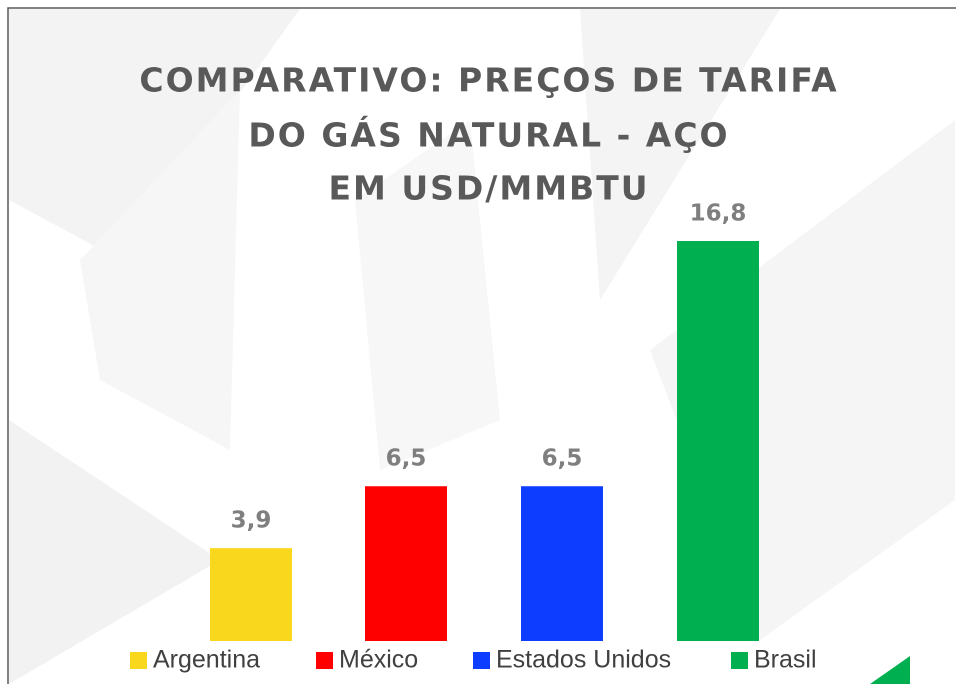 This screenshot has width=956, height=684. Describe the element at coordinates (251, 521) in the screenshot. I see `value-label: 3,9` at that location.